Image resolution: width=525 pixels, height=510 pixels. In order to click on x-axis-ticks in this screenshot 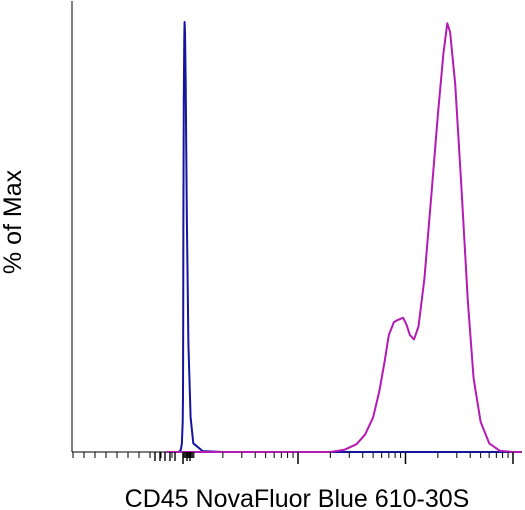, I will do `click(293, 458)`.